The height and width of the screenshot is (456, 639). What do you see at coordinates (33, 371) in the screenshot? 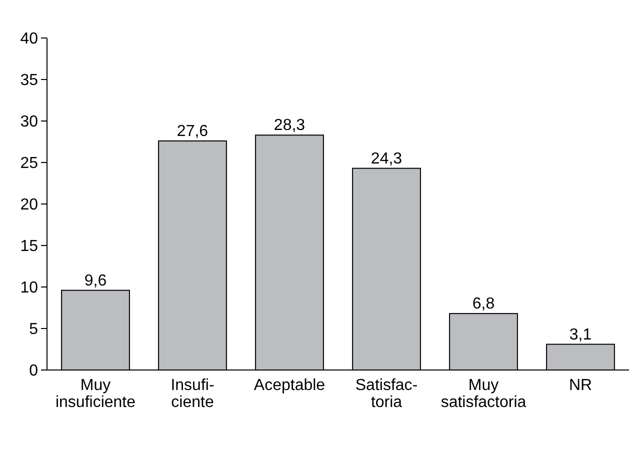
I see `y-tick-label: 0` at bounding box center [33, 371].